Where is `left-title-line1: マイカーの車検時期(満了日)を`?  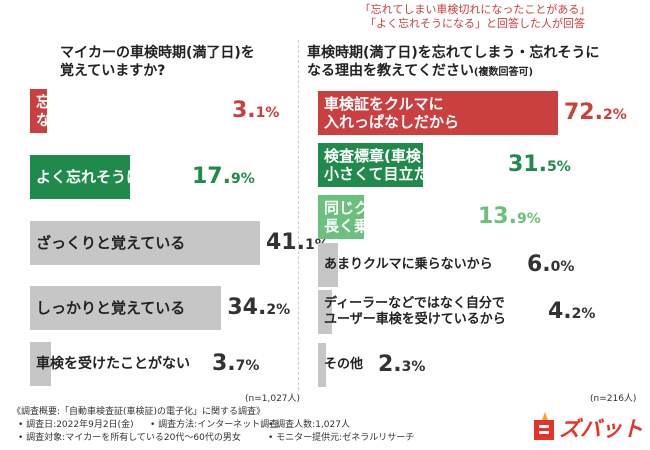 left-title-line1: マイカーの車検時期(満了日)を is located at coordinates (157, 53).